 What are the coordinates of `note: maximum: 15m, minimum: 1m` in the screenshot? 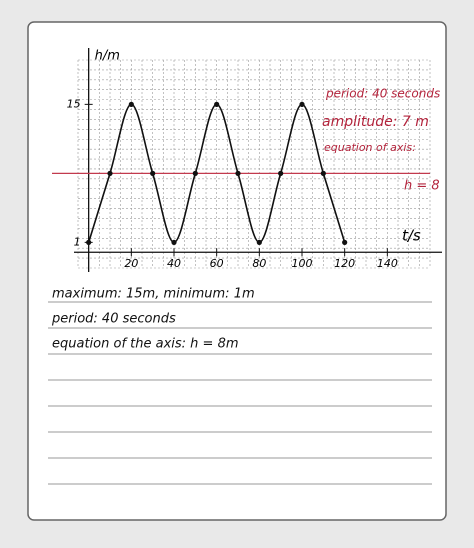 It's located at (153, 294).